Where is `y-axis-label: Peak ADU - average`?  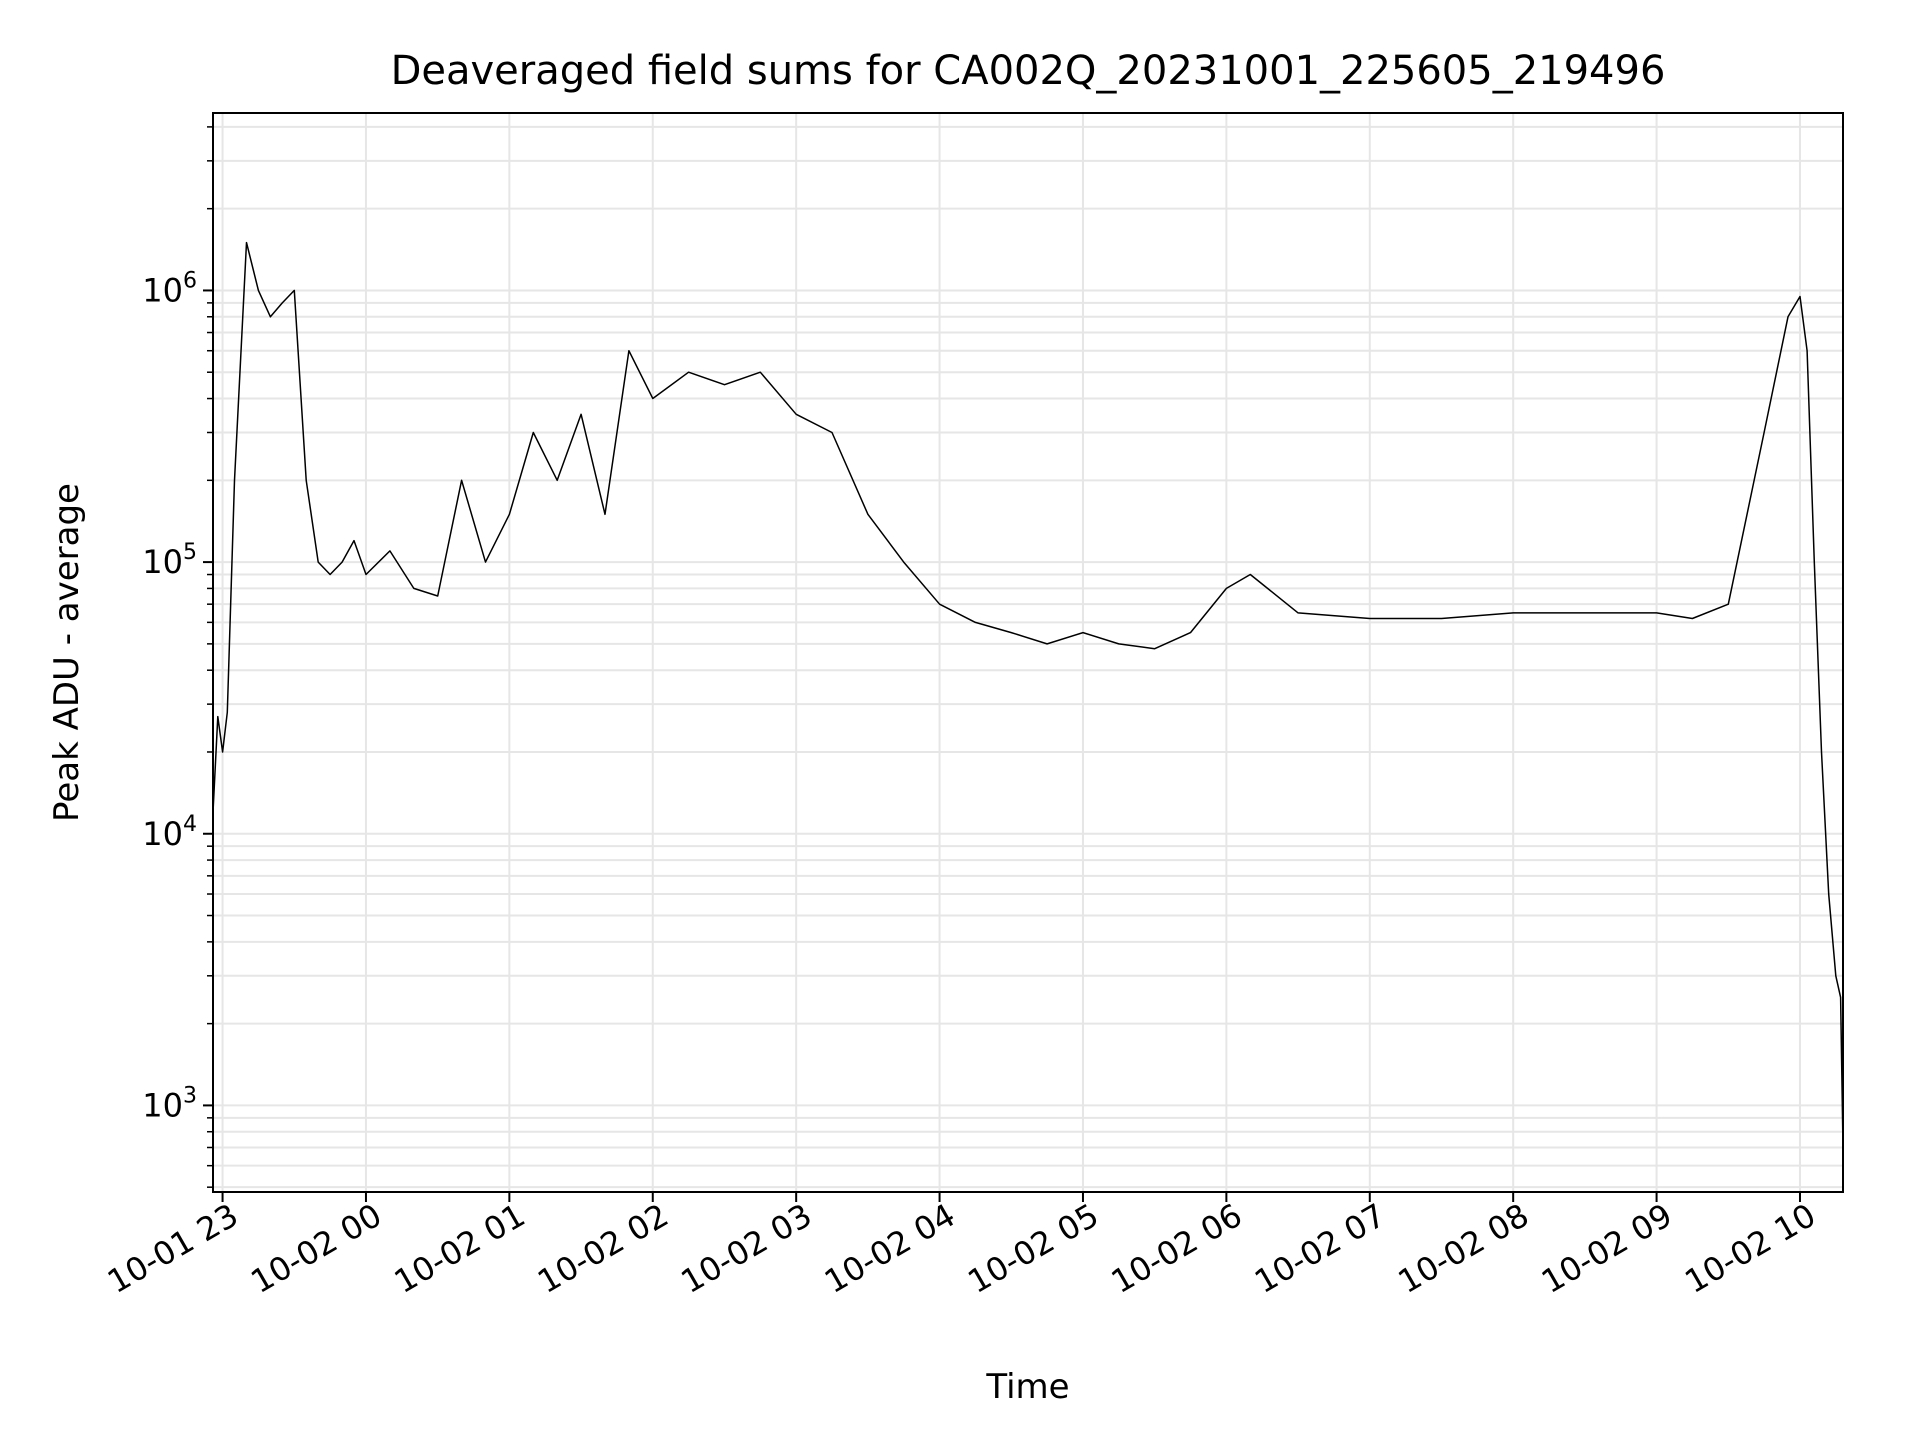
y-axis-label: Peak ADU - average is located at coordinates (67, 652).